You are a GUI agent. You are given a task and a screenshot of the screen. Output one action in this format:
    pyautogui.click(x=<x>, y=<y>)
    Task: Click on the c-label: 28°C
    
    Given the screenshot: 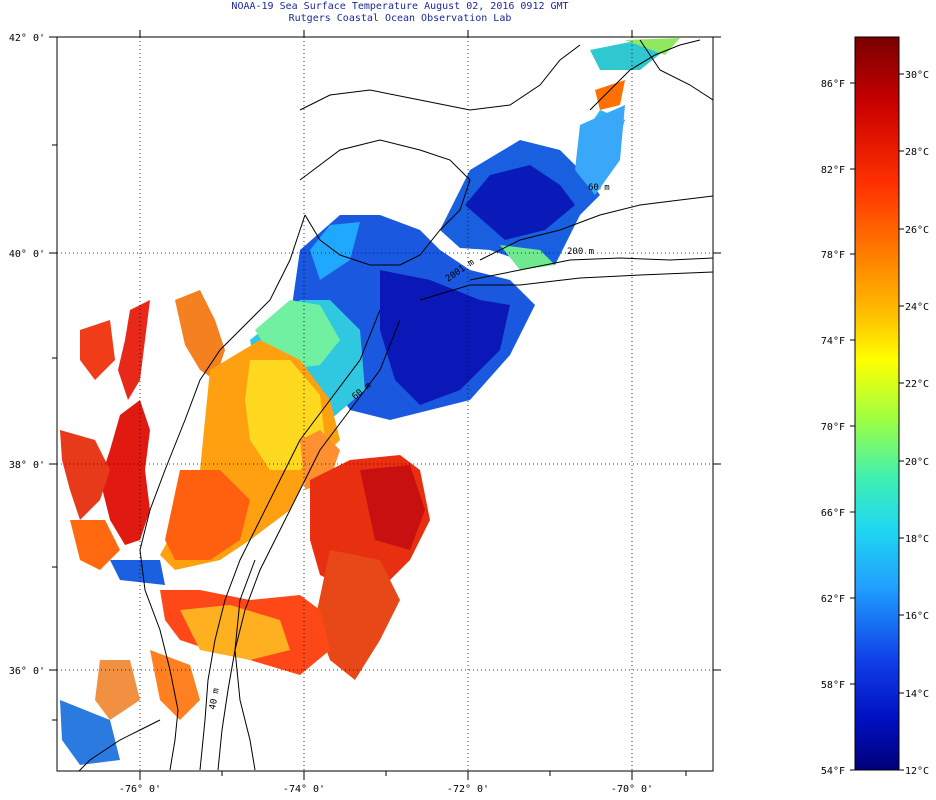 What is the action you would take?
    pyautogui.click(x=917, y=152)
    